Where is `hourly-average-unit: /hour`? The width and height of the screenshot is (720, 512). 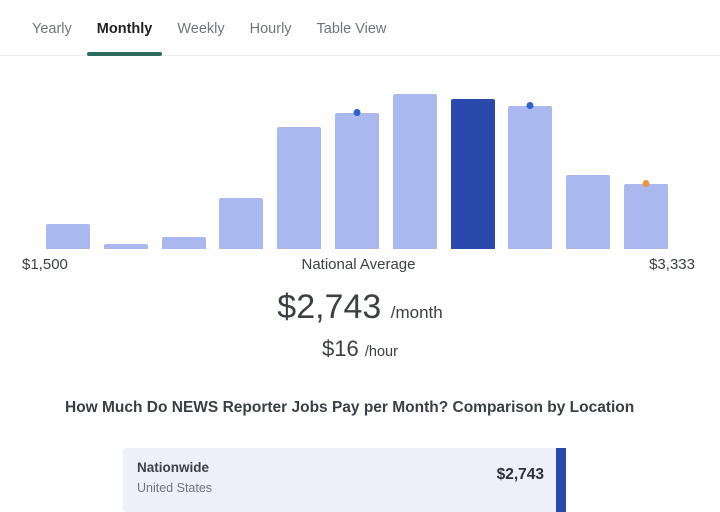
hourly-average-unit: /hour is located at coordinates (381, 352).